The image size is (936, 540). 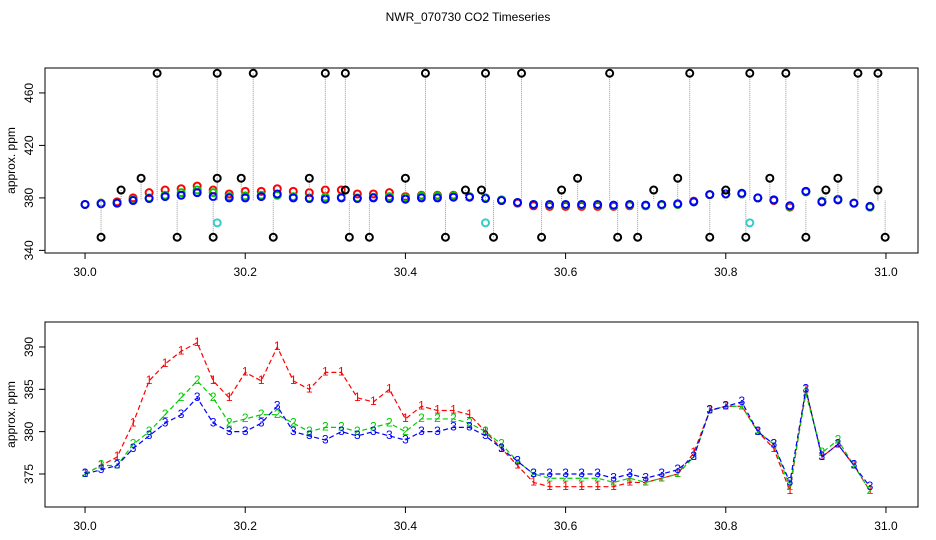 What do you see at coordinates (29, 474) in the screenshot?
I see `y-tick-label: 375` at bounding box center [29, 474].